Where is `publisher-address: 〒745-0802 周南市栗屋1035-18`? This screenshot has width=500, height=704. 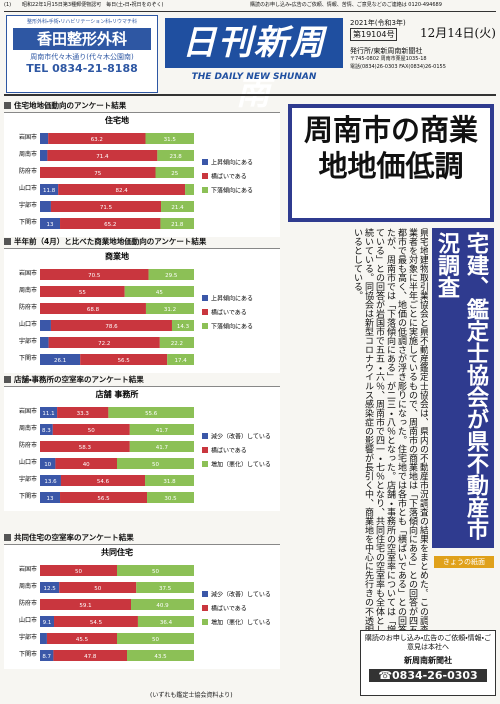
publisher-address: 〒745-0802 周南市栗屋1035-18 is located at coordinates (388, 59).